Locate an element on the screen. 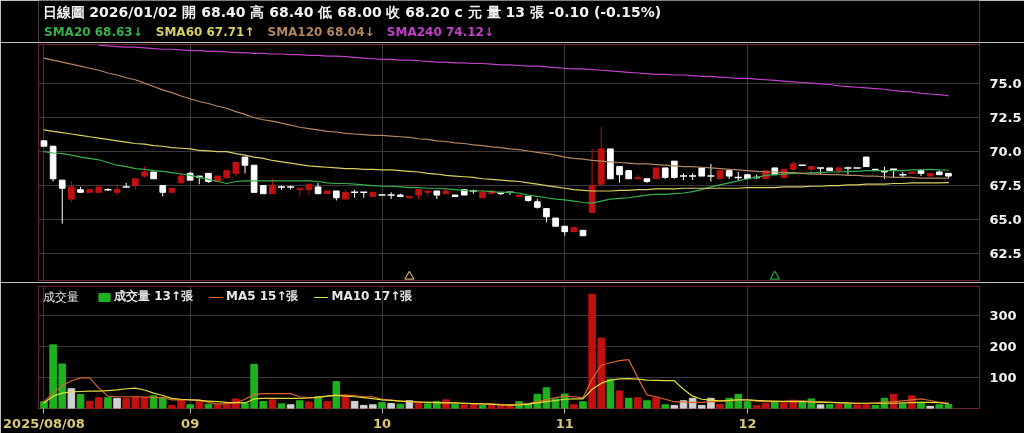  y-tick-label: 62.5 is located at coordinates (1005, 253).